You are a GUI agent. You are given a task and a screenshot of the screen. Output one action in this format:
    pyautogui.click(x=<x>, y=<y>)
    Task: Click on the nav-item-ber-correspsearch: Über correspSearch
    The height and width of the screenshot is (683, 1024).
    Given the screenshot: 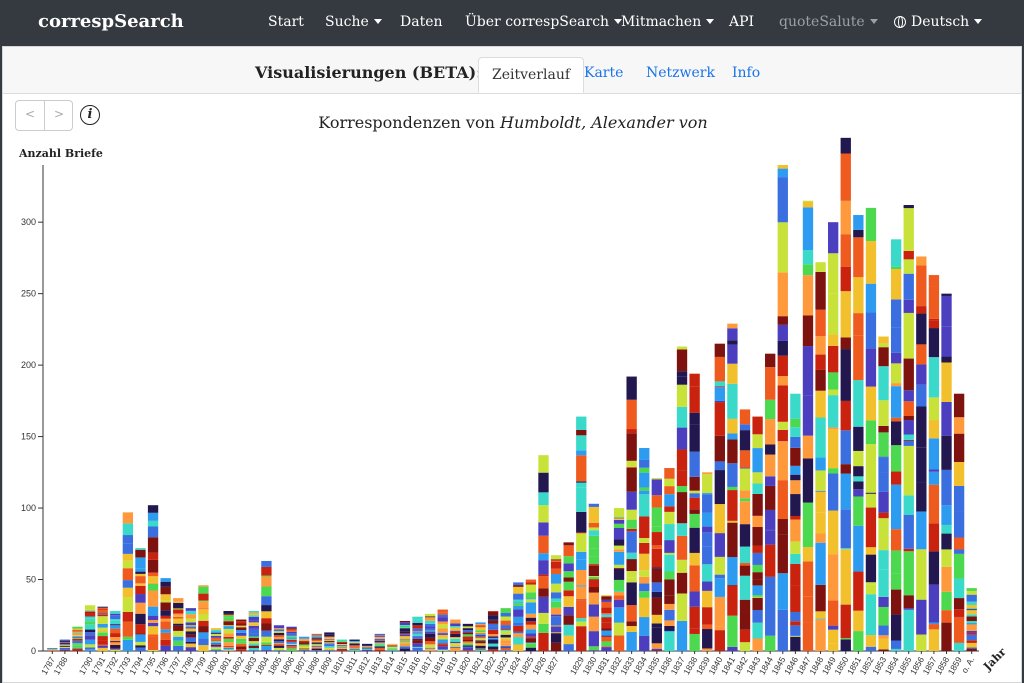 What is the action you would take?
    pyautogui.click(x=544, y=22)
    